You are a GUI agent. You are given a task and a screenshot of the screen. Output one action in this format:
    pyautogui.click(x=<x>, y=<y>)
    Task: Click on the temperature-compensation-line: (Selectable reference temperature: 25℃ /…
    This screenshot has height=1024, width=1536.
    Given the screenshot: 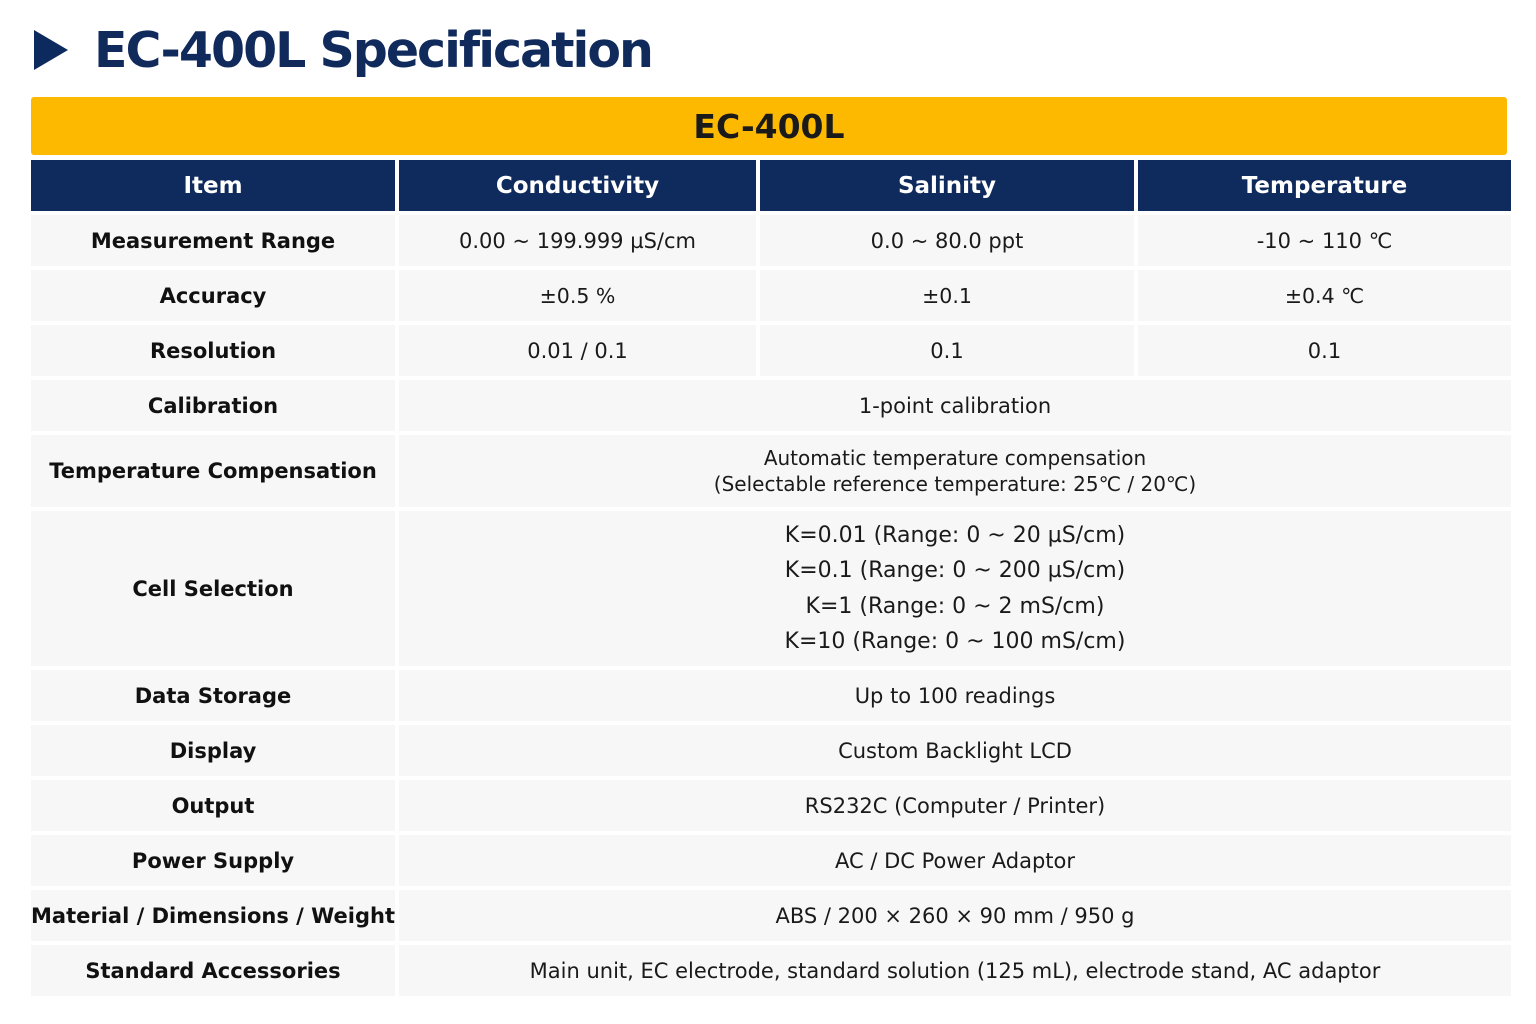 What is the action you would take?
    pyautogui.click(x=955, y=484)
    